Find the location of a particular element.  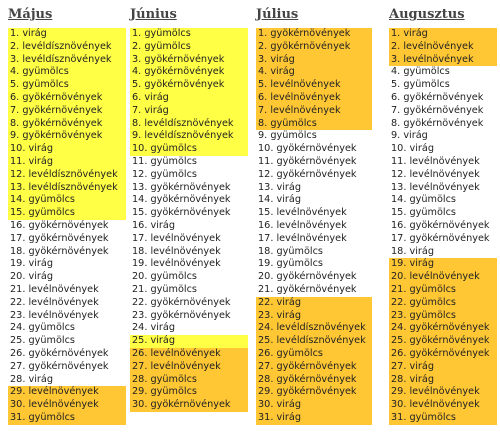

day-entry: 14. gyökérnövények is located at coordinates (189, 201).